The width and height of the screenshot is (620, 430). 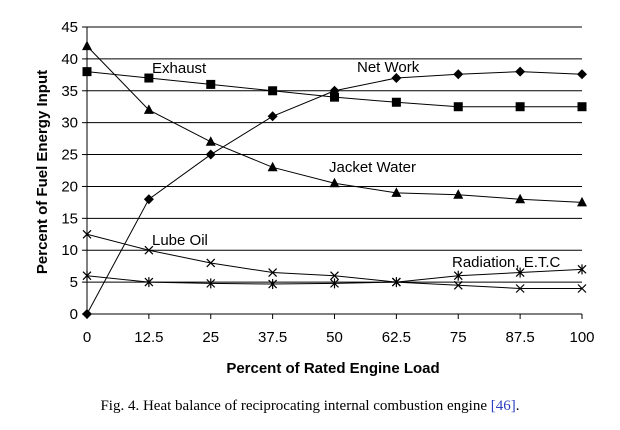 I want to click on series-radiation-e-t-c, so click(x=334, y=277).